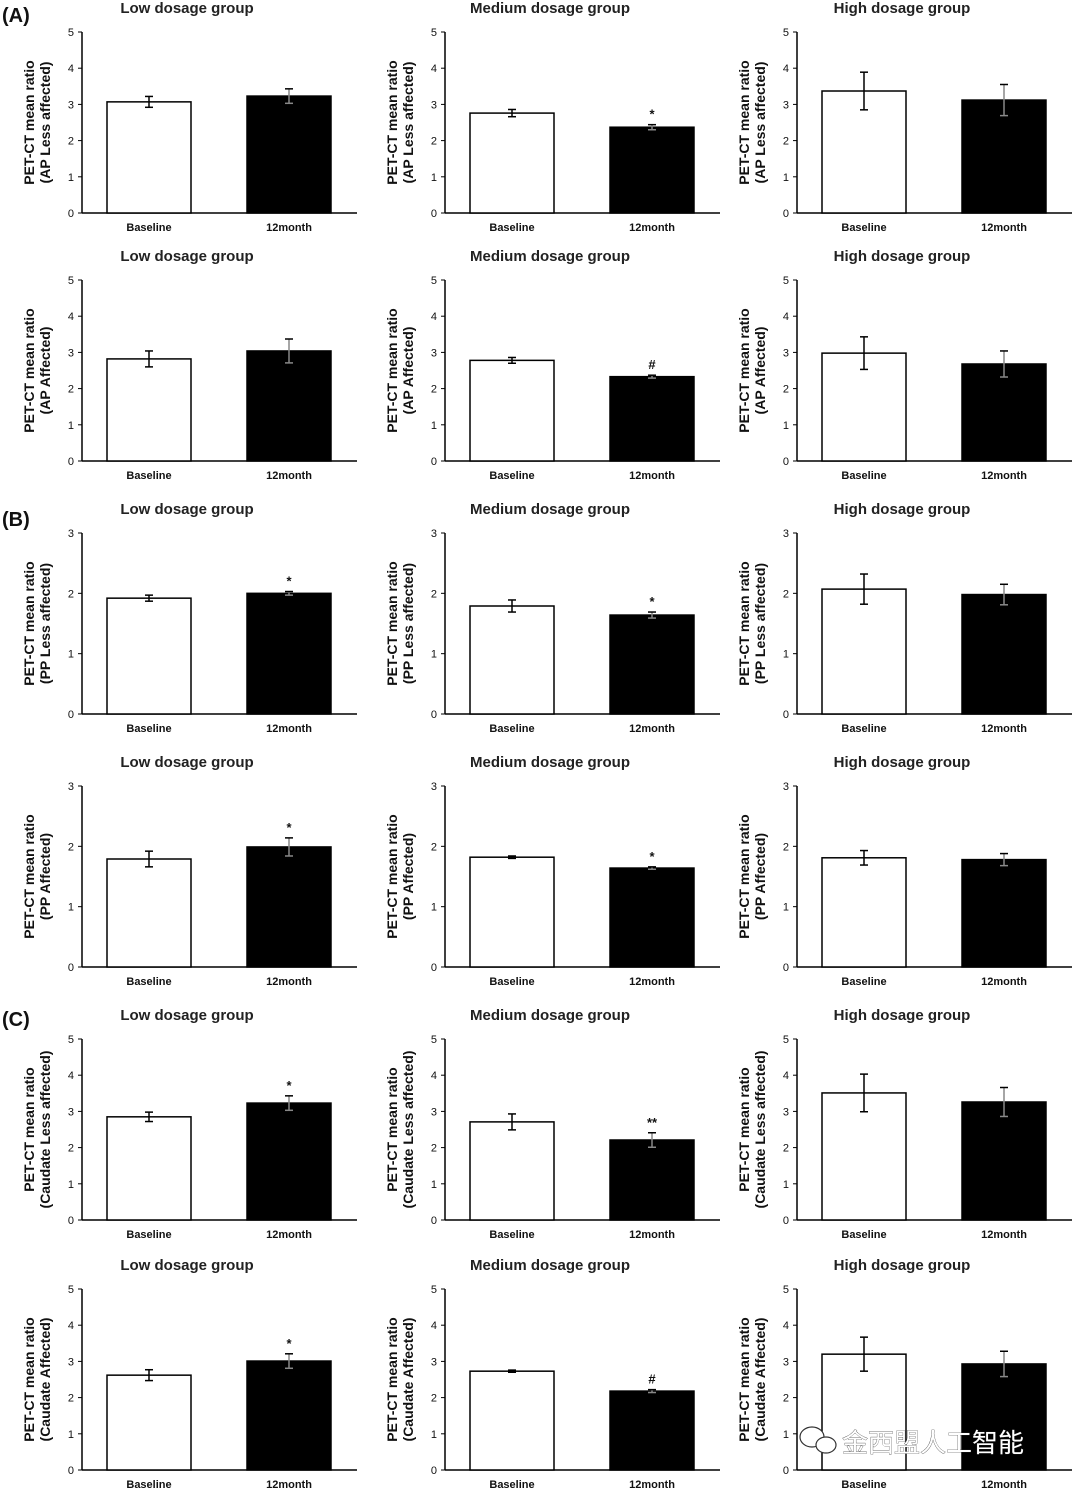 This screenshot has height=1496, width=1080. Describe the element at coordinates (760, 1130) in the screenshot. I see `y-axis-label: (Caudate Less affected)` at that location.